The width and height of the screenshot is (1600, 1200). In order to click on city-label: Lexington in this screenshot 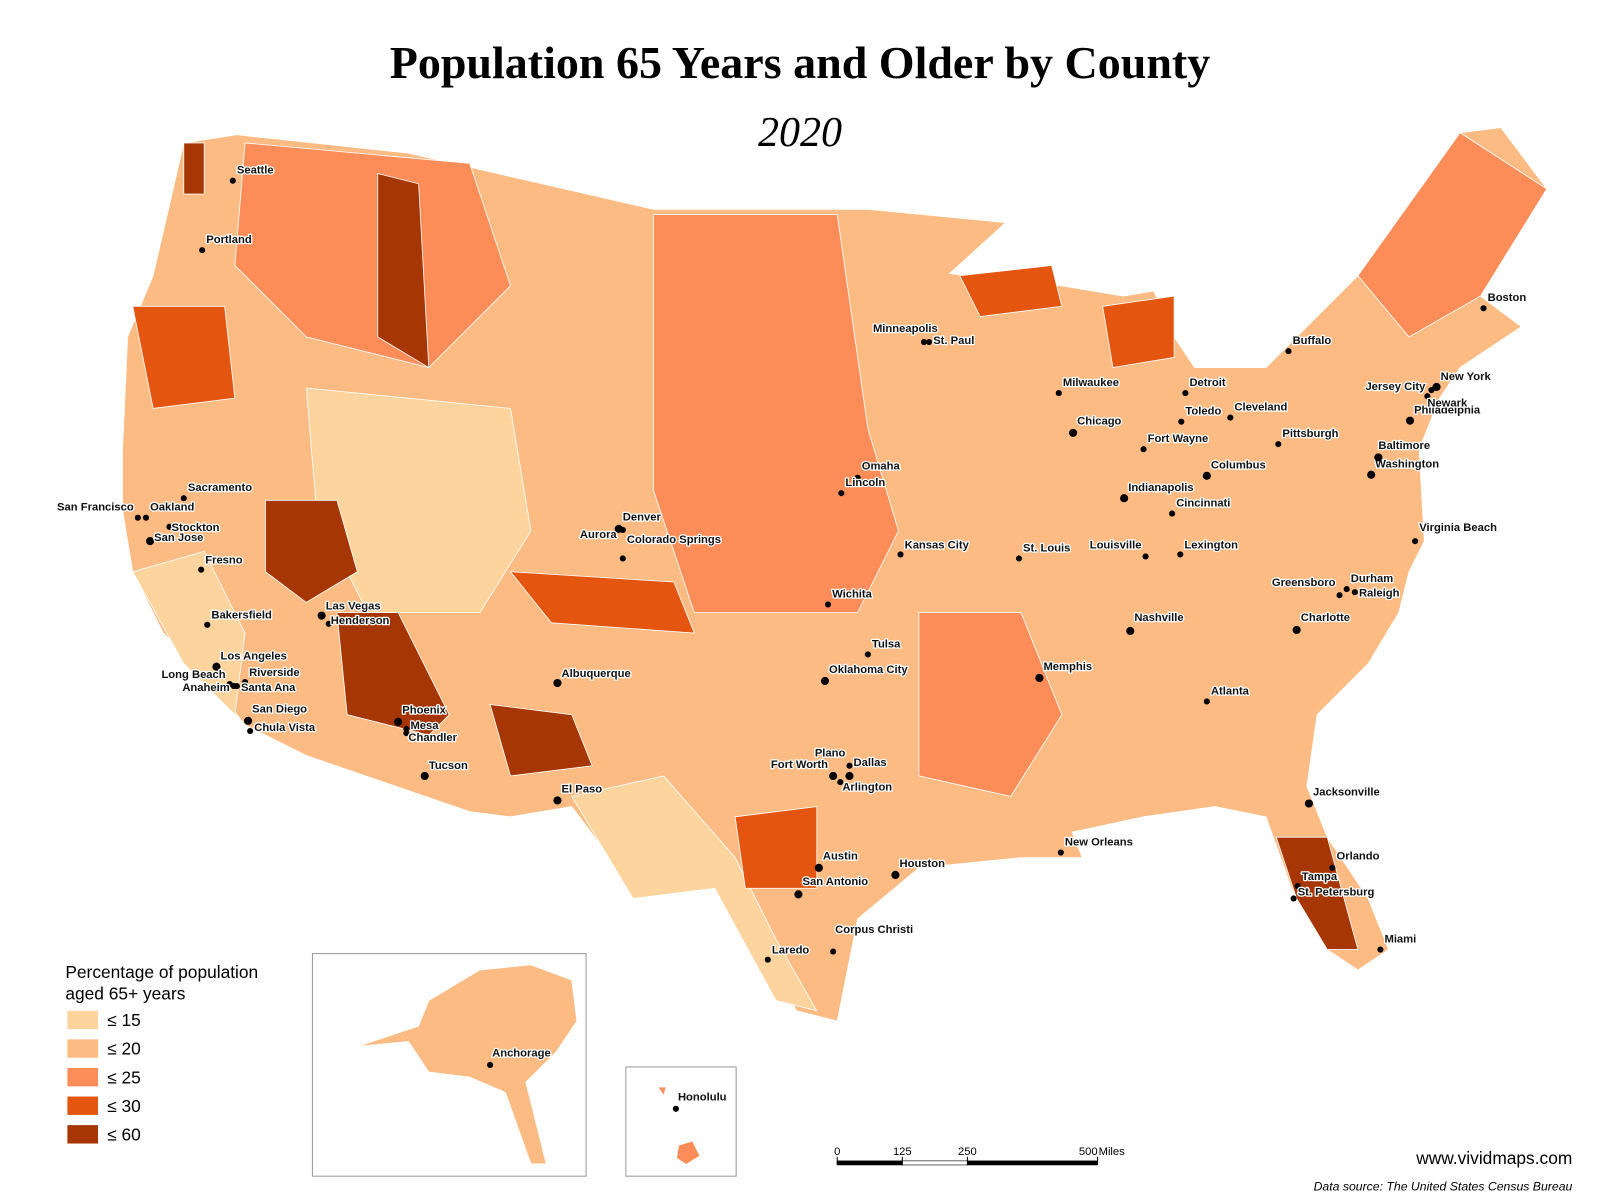, I will do `click(1211, 545)`.